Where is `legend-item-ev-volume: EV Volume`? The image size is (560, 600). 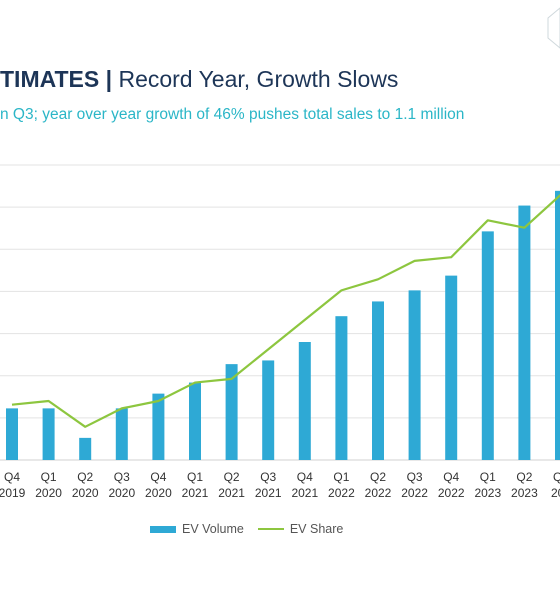
legend-item-ev-volume: EV Volume is located at coordinates (197, 529).